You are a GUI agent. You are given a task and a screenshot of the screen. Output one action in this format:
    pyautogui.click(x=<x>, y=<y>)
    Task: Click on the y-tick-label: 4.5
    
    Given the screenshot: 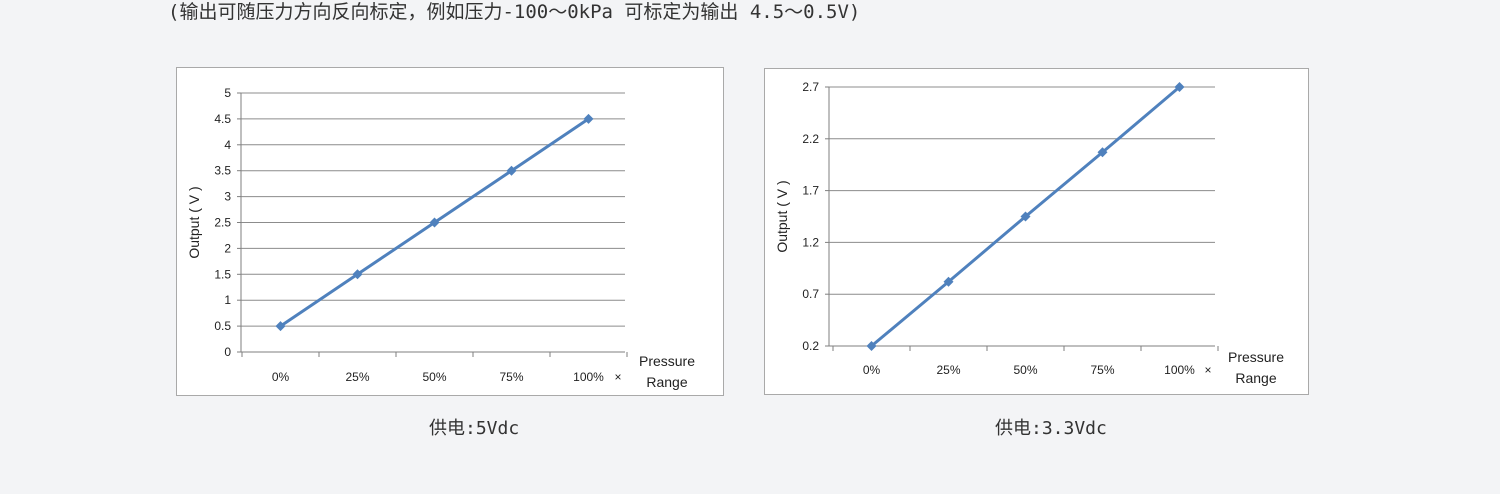 What is the action you would take?
    pyautogui.click(x=222, y=119)
    